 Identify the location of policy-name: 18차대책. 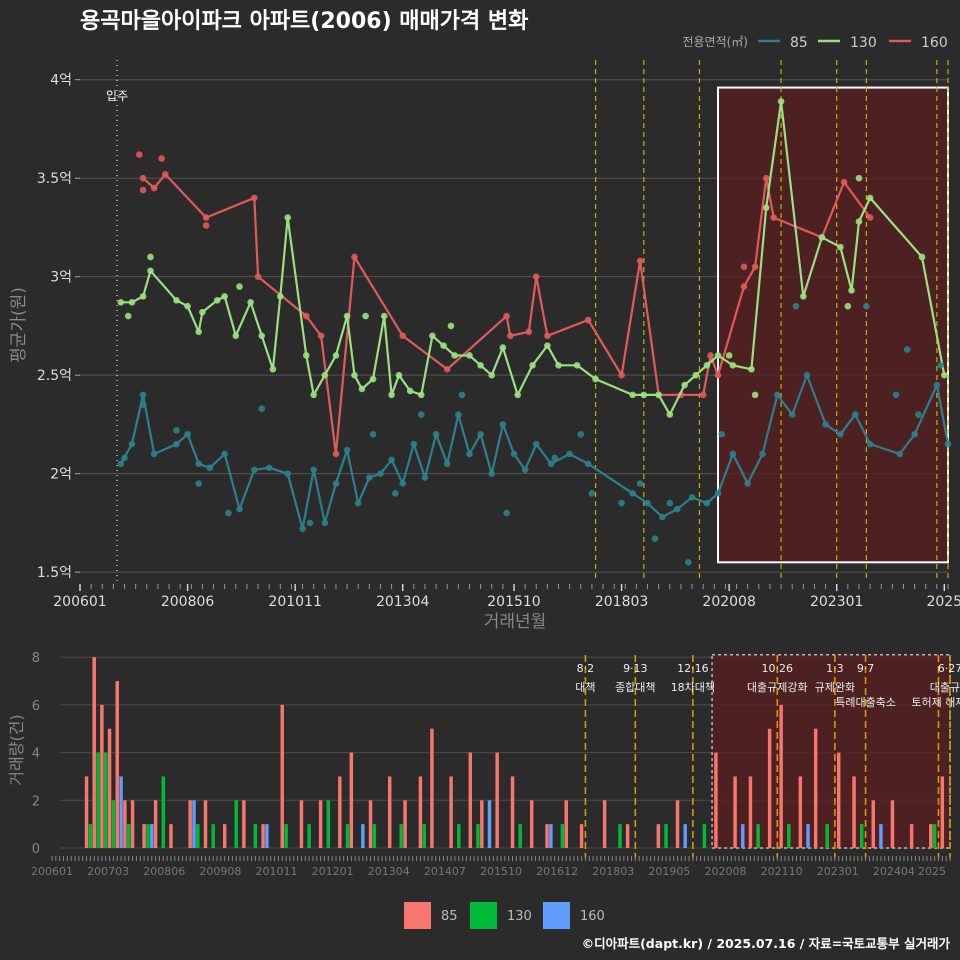
(693, 687).